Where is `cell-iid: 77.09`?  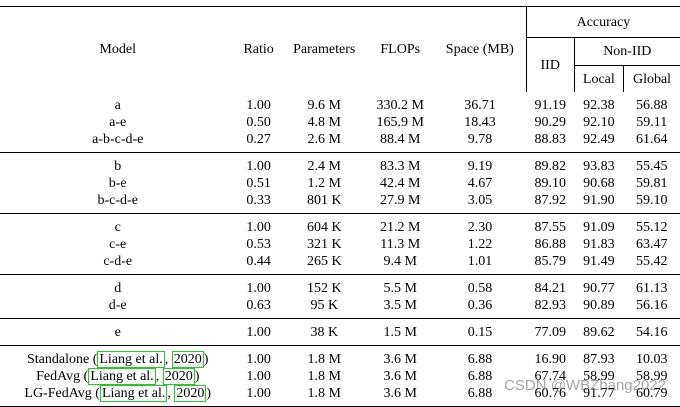 cell-iid: 77.09 is located at coordinates (550, 332).